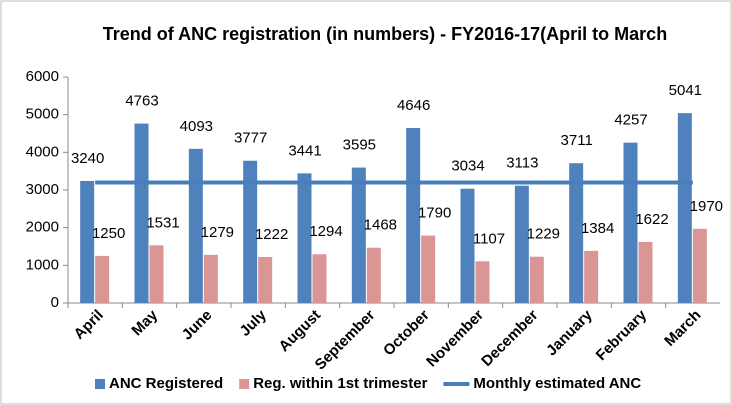 Image resolution: width=732 pixels, height=405 pixels. What do you see at coordinates (557, 383) in the screenshot?
I see `legend-label: Monthly estimated ANC` at bounding box center [557, 383].